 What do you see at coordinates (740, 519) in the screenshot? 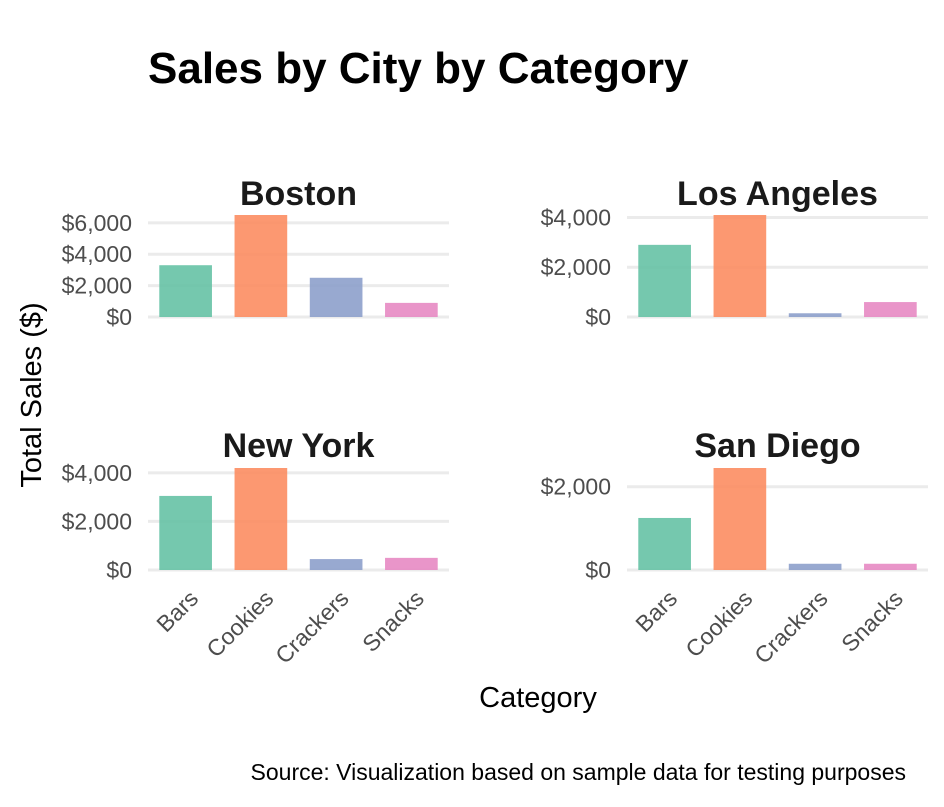
I see `bar-san-diego-cookies` at bounding box center [740, 519].